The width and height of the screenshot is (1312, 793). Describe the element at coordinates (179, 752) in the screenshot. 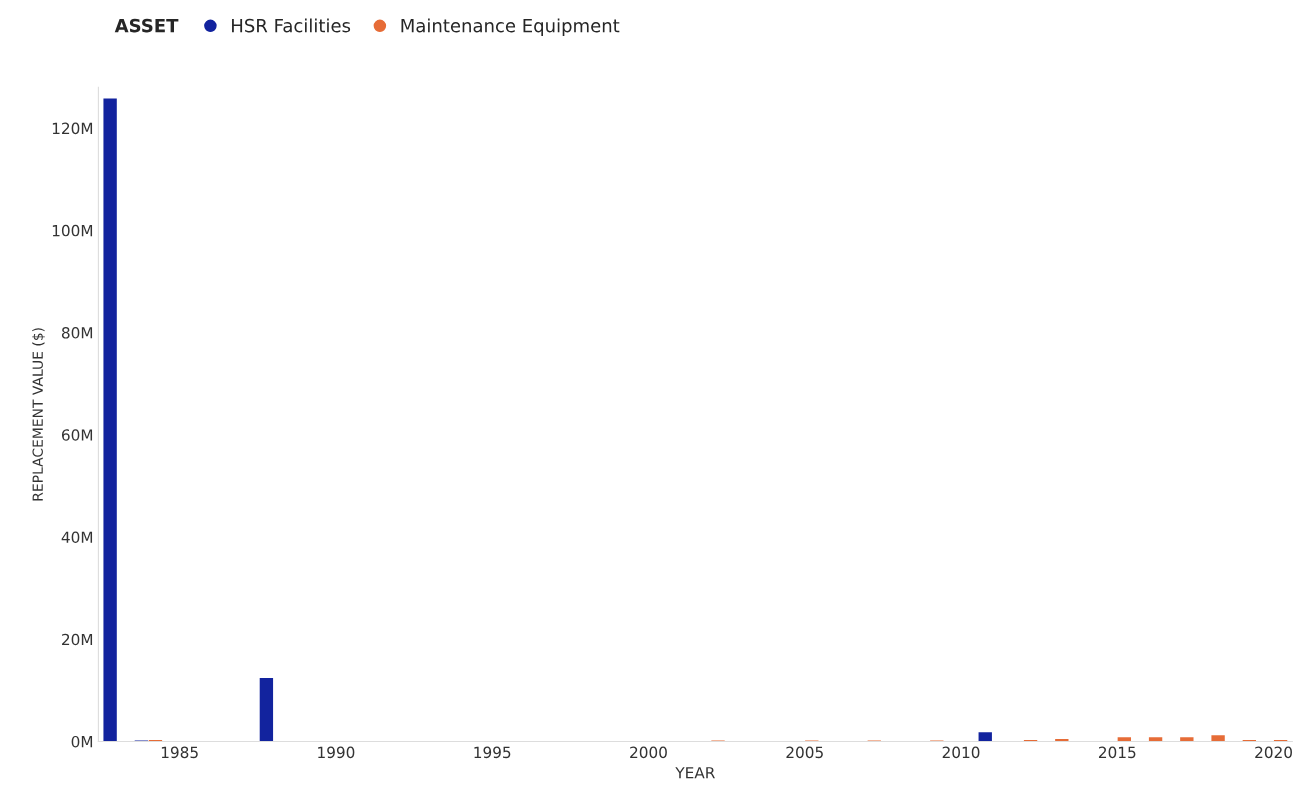

I see `x-tick-label: 1985` at that location.